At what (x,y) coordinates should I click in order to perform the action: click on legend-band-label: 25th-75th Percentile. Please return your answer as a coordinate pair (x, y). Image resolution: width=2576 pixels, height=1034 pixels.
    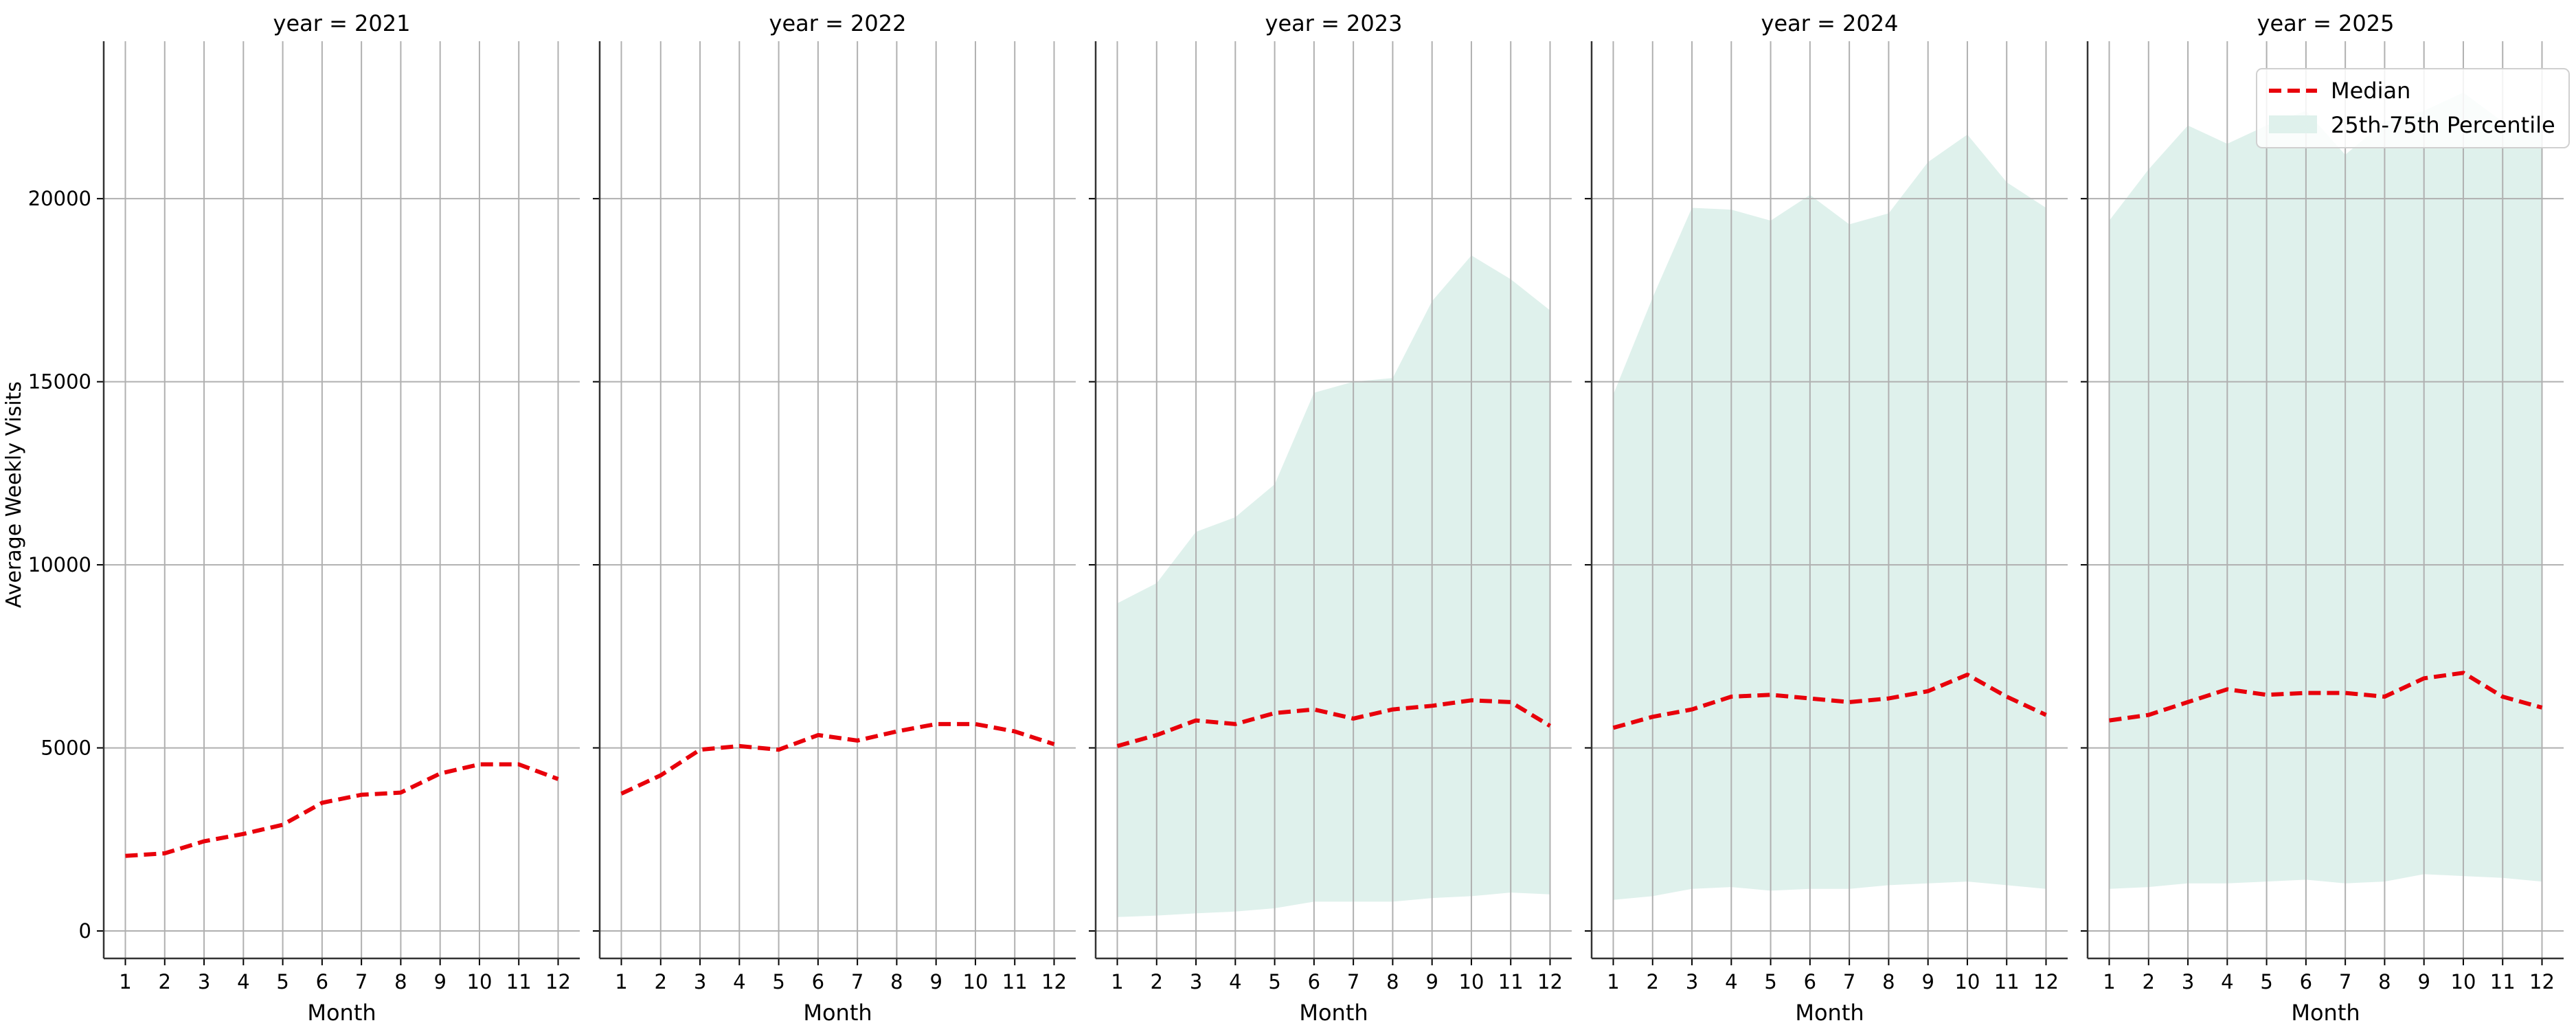
    Looking at the image, I should click on (2443, 125).